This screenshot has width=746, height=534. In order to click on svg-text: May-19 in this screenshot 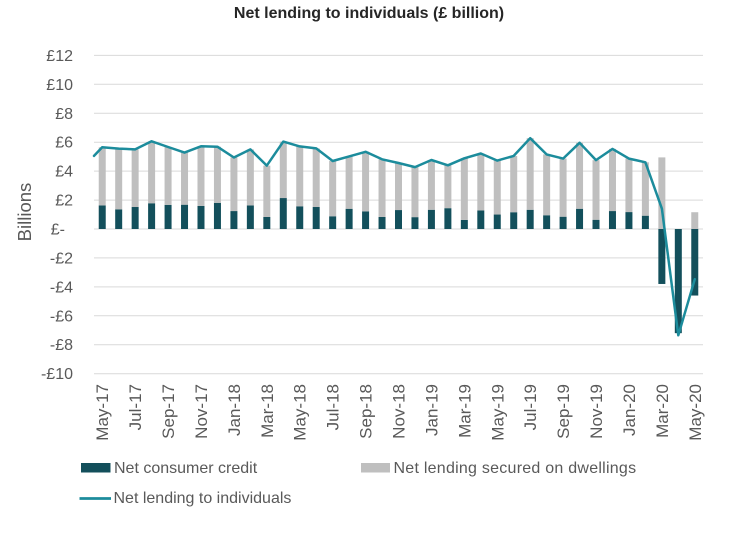, I will do `click(497, 412)`.